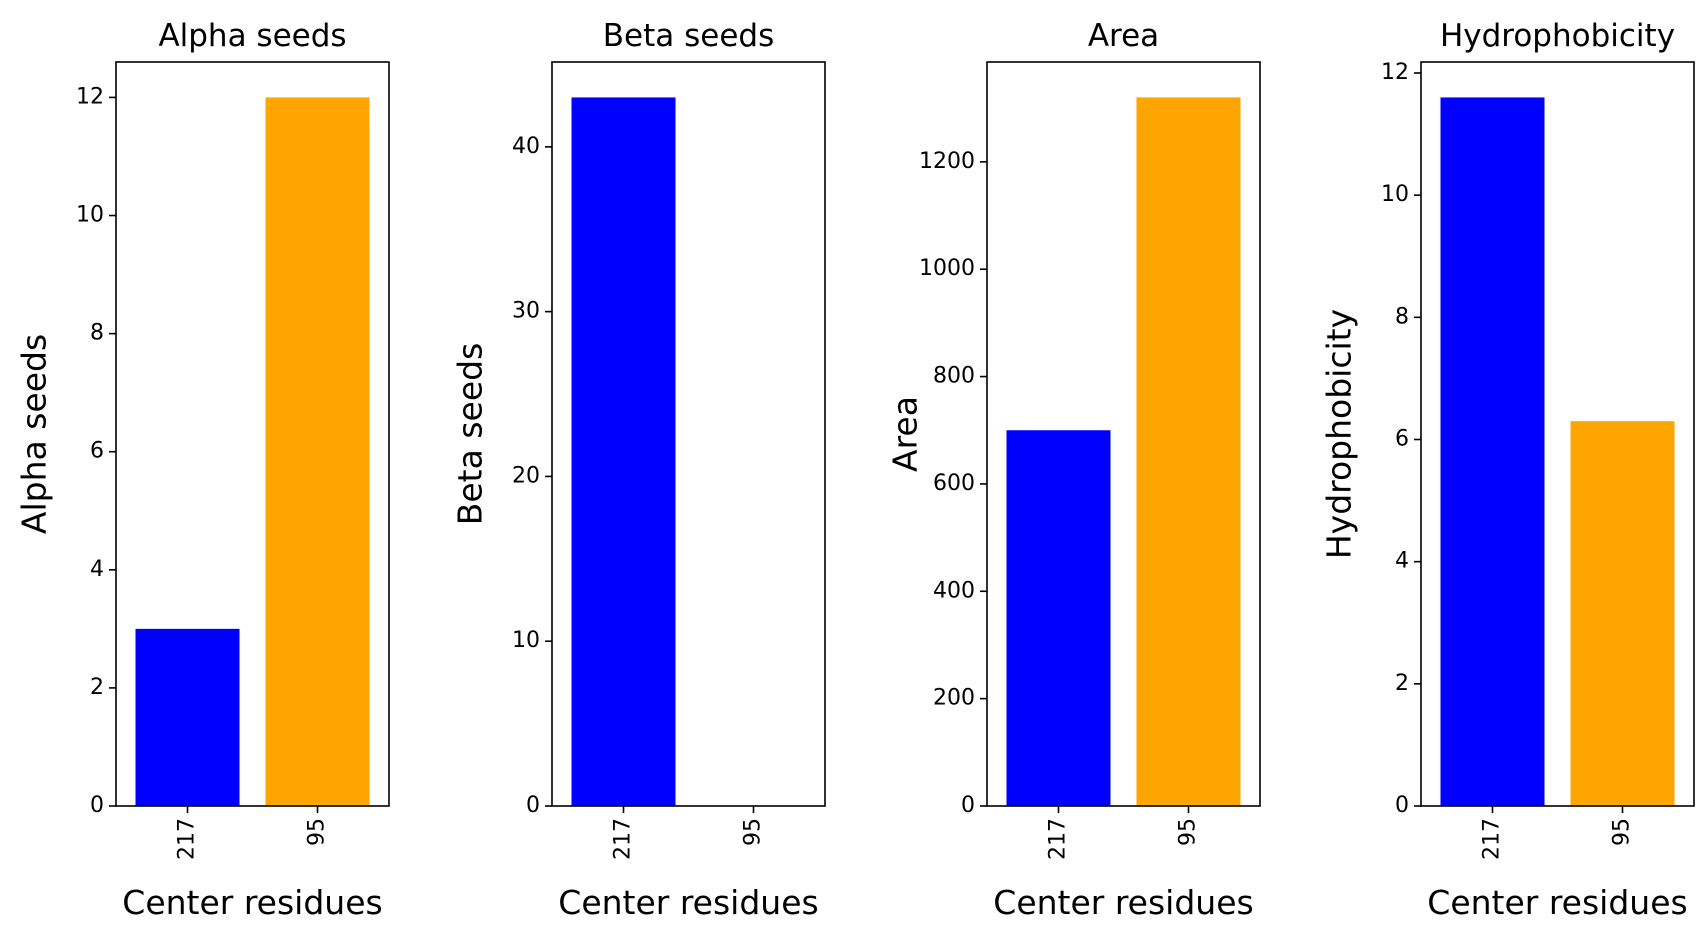  I want to click on y-tick-label: 200, so click(954, 698).